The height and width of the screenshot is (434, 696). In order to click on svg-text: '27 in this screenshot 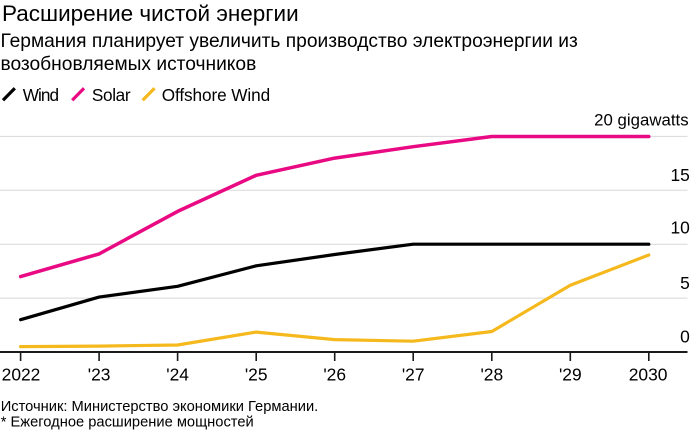, I will do `click(413, 375)`.